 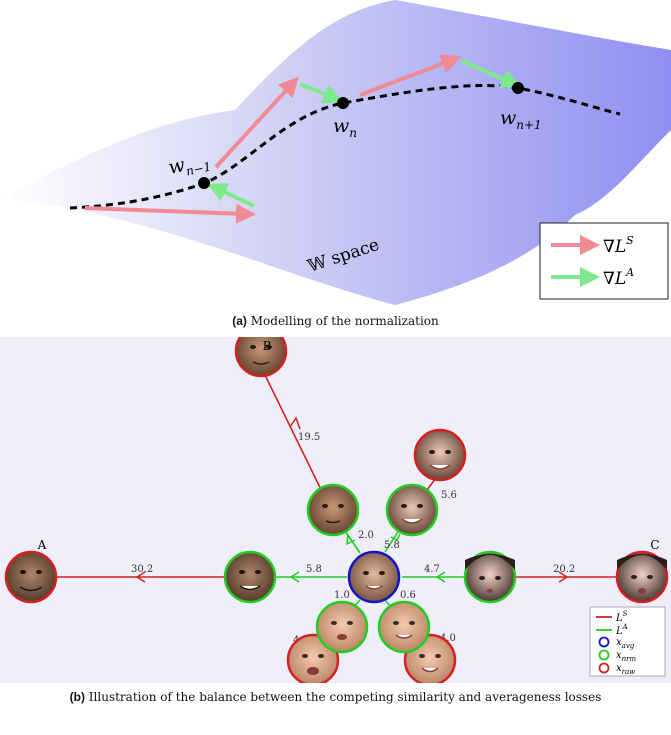 What do you see at coordinates (366, 535) in the screenshot?
I see `edge-label: 2.0` at bounding box center [366, 535].